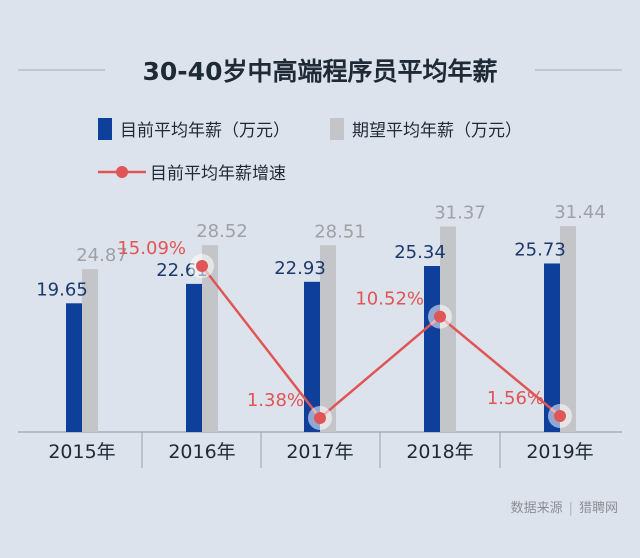 Image resolution: width=640 pixels, height=558 pixels. Describe the element at coordinates (222, 231) in the screenshot. I see `data-label-expected-salary: 28.52` at that location.